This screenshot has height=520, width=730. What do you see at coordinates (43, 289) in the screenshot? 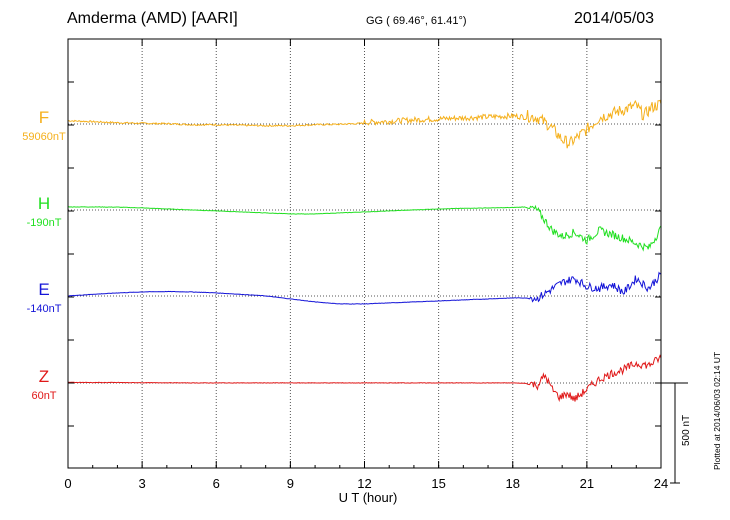
I see `series-name-E: E` at bounding box center [43, 289].